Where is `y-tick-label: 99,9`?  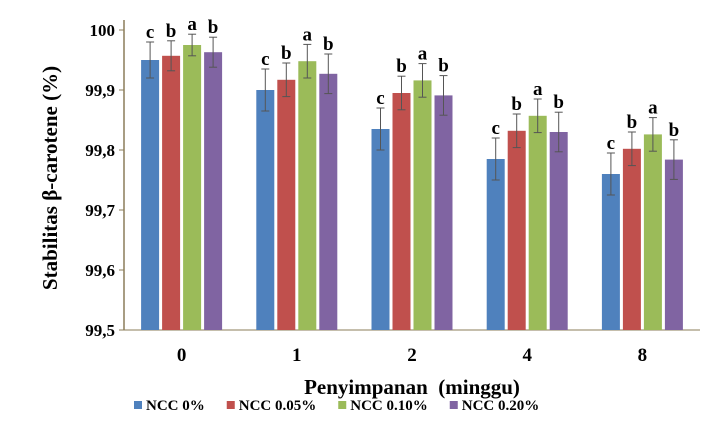
y-tick-label: 99,9 is located at coordinates (100, 90).